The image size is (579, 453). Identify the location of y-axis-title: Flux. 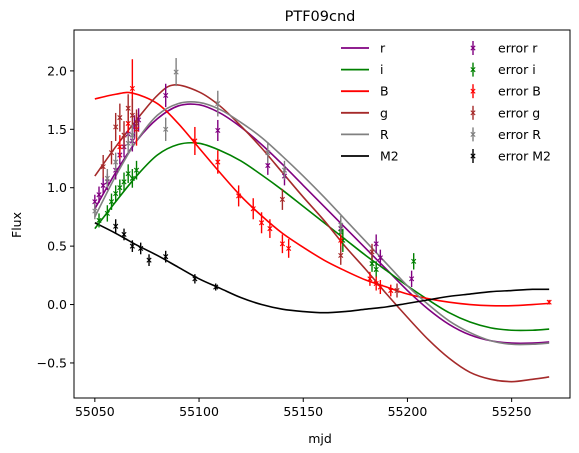
(16, 225).